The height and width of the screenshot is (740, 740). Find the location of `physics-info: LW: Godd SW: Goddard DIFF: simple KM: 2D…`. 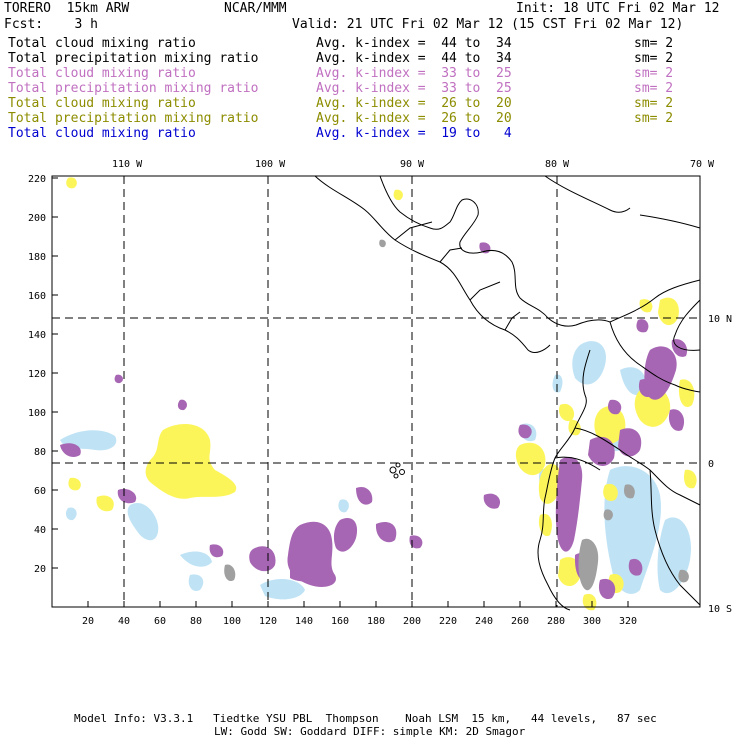

physics-info: LW: Godd SW: Goddard DIFF: simple KM: 2D… is located at coordinates (370, 731).